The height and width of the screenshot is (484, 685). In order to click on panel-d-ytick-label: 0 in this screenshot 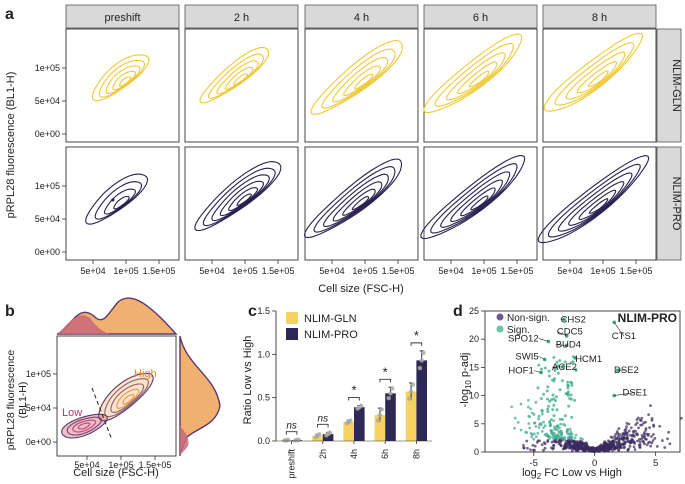, I will do `click(476, 452)`.